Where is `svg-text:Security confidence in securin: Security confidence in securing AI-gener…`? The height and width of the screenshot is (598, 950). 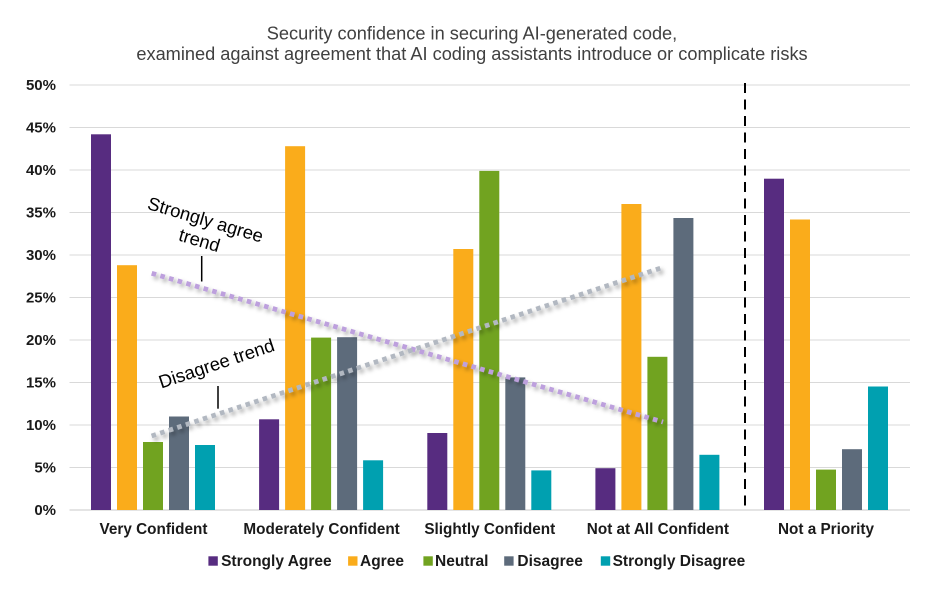
svg-text:Security confidence in securin: Security confidence in securing AI-gener… is located at coordinates (472, 34).